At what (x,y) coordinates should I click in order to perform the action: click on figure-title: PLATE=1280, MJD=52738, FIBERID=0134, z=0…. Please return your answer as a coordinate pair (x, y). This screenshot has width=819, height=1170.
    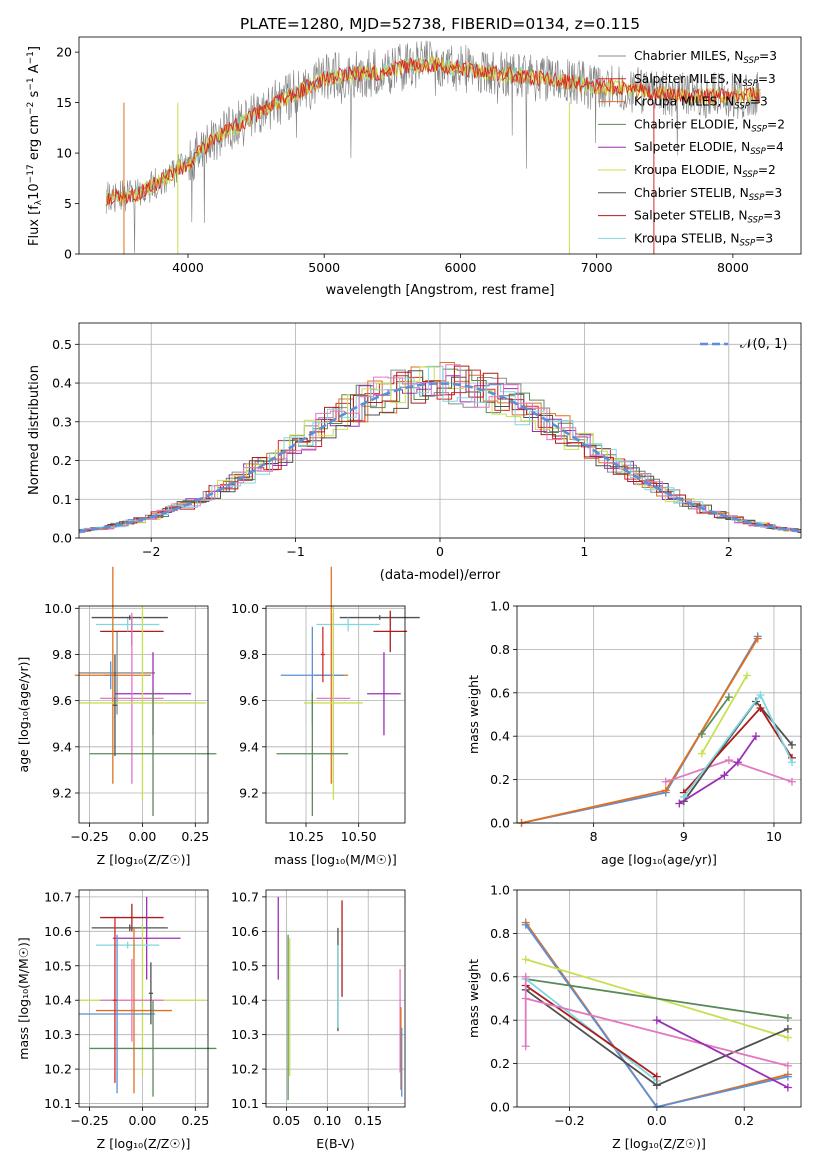
    Looking at the image, I should click on (440, 24).